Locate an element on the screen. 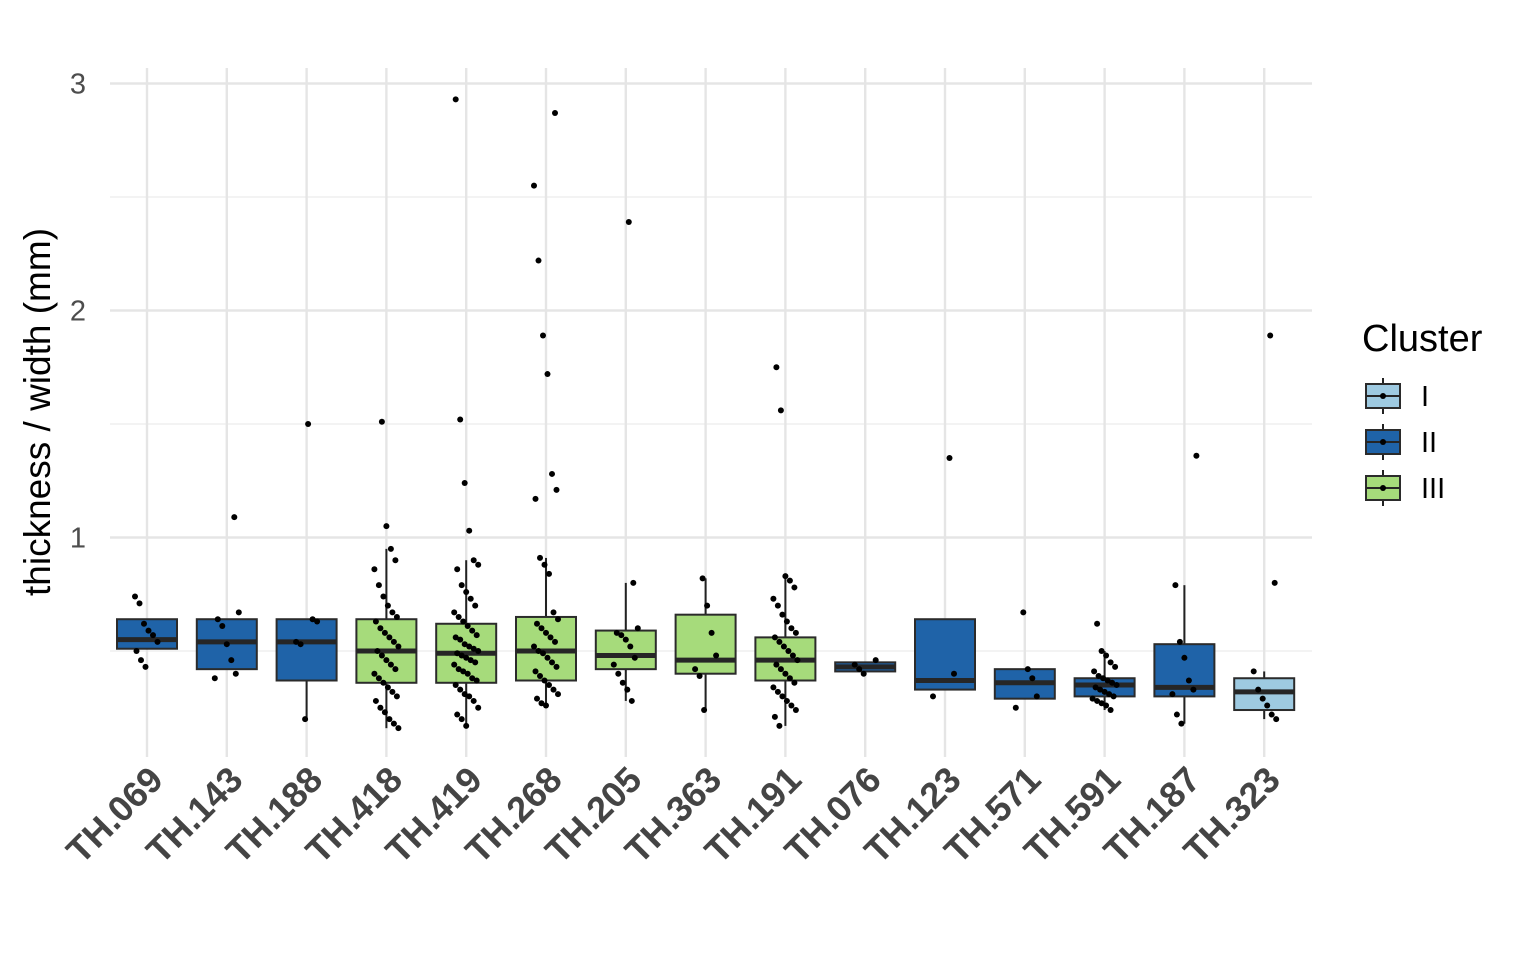 The width and height of the screenshot is (1536, 960). legend-label: I is located at coordinates (1425, 397).